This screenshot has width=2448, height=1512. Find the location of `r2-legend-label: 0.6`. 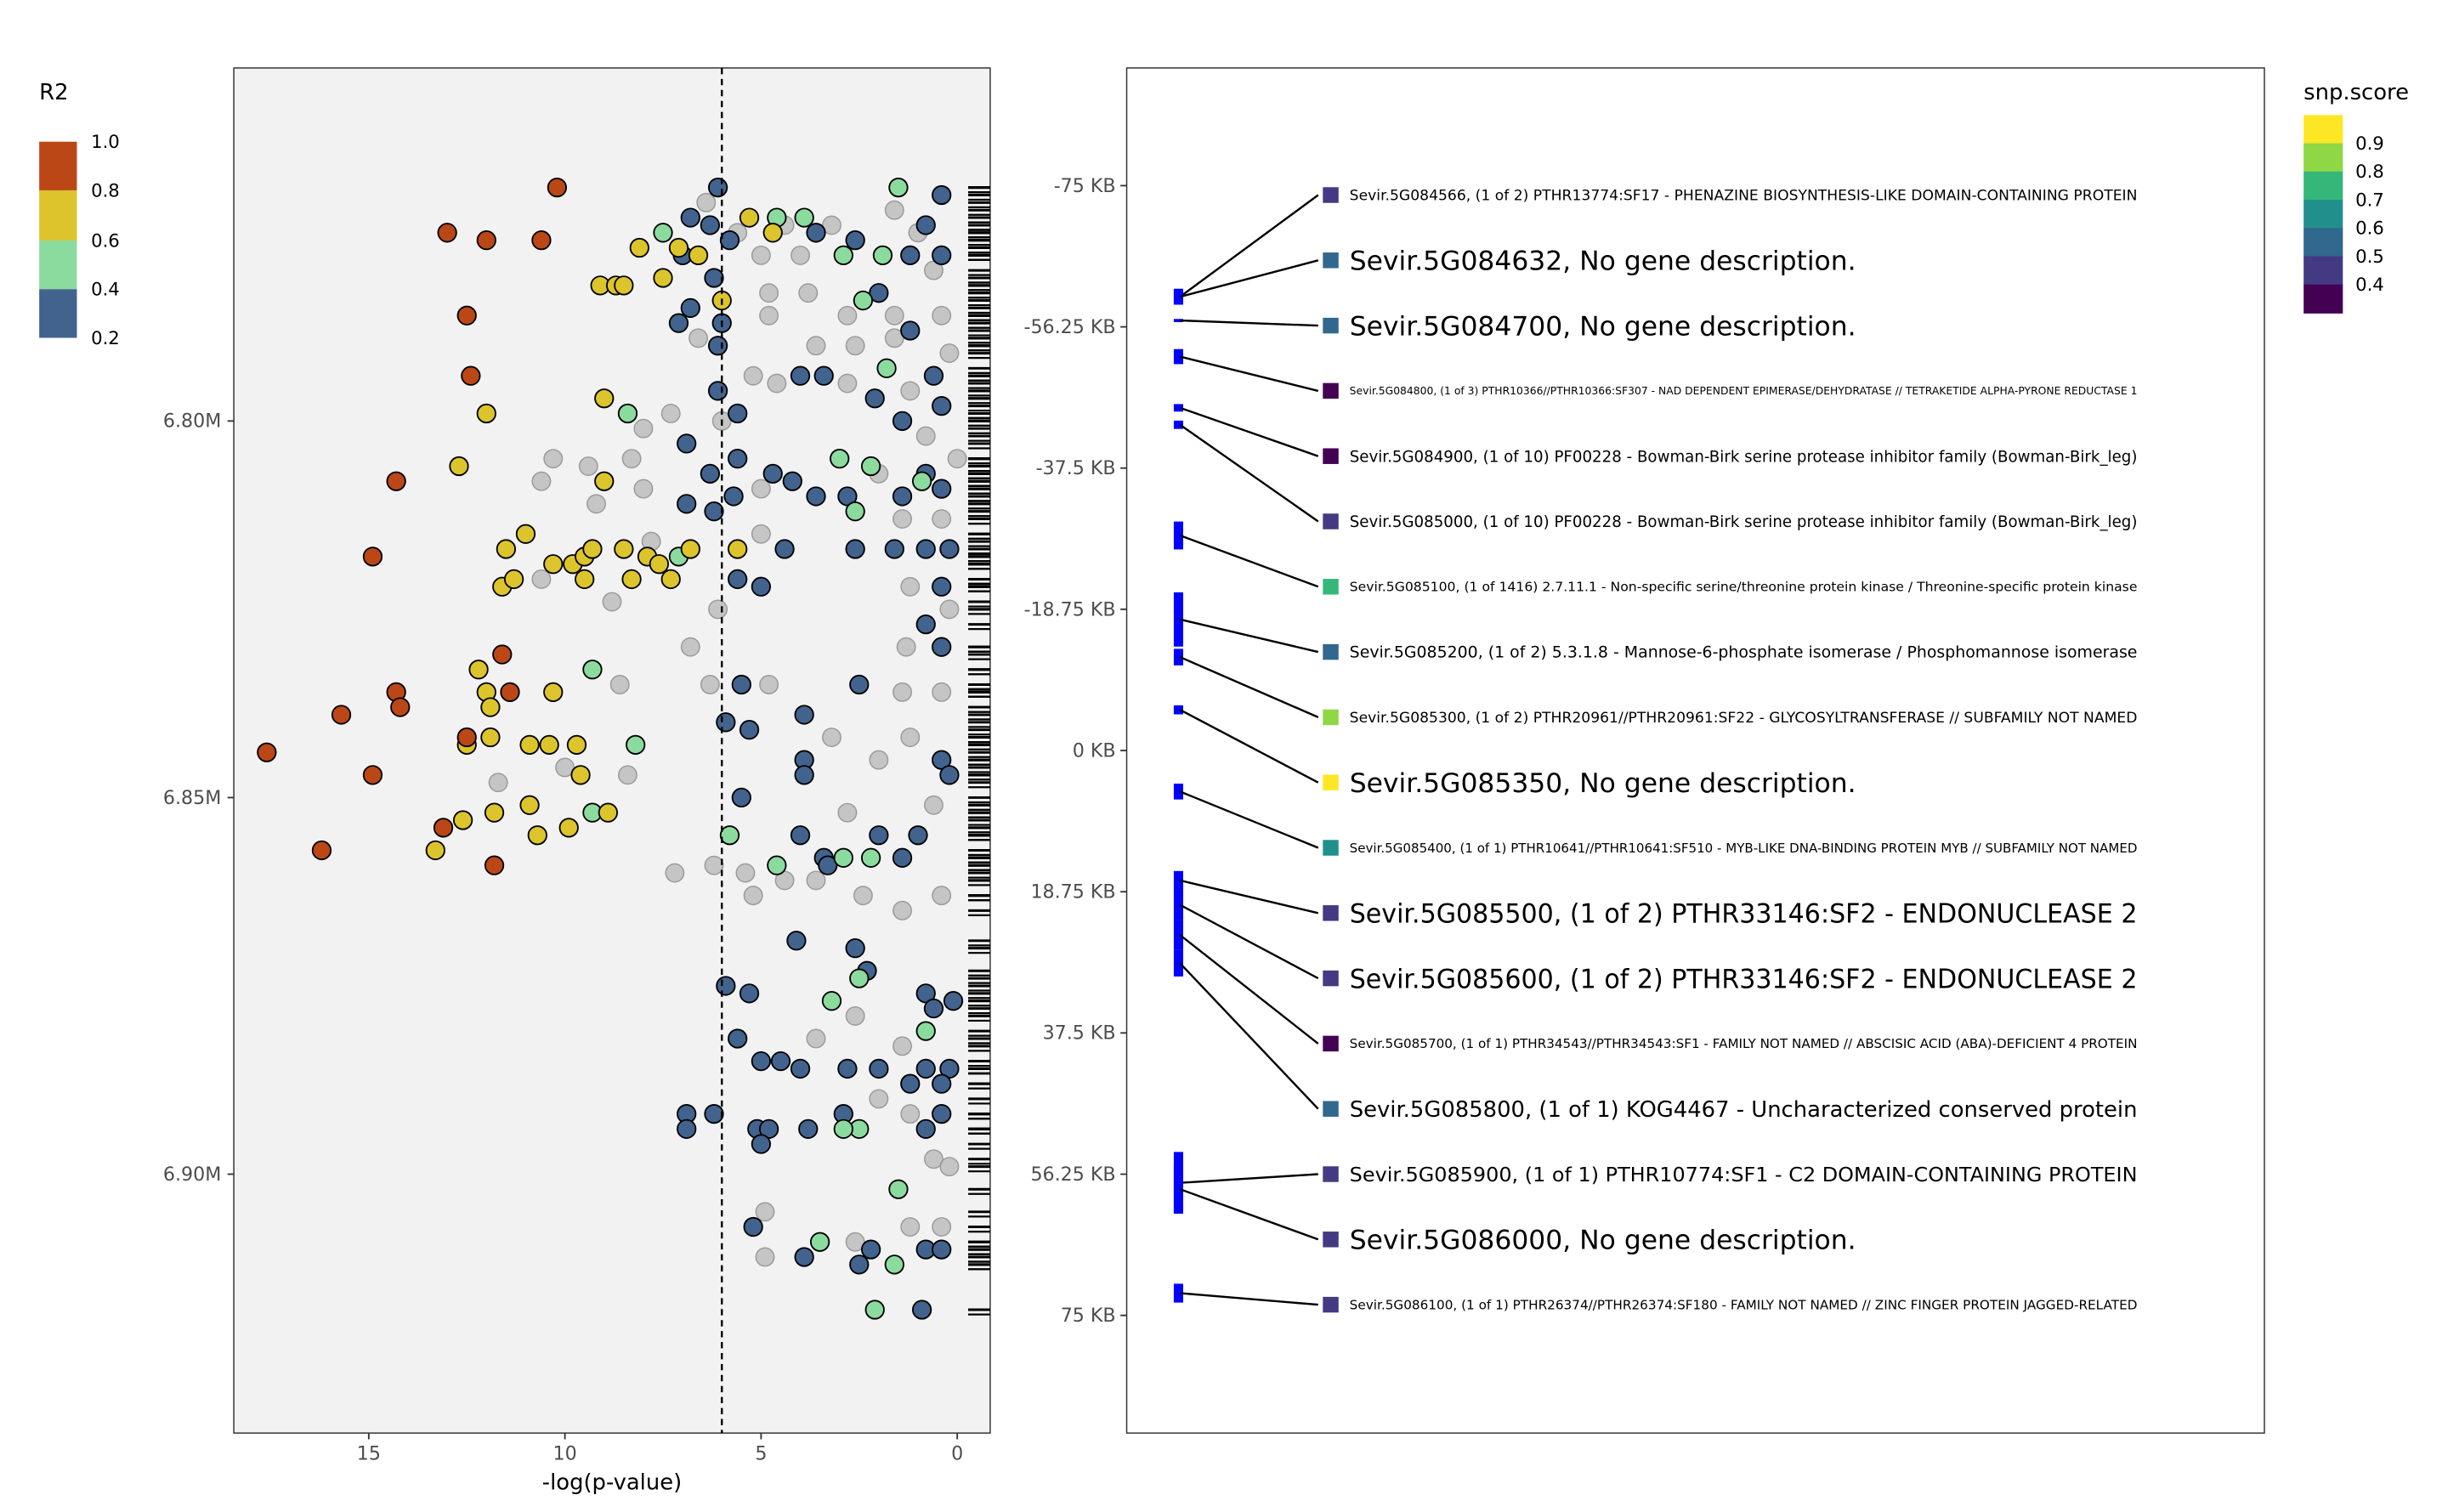

r2-legend-label: 0.6 is located at coordinates (105, 241).